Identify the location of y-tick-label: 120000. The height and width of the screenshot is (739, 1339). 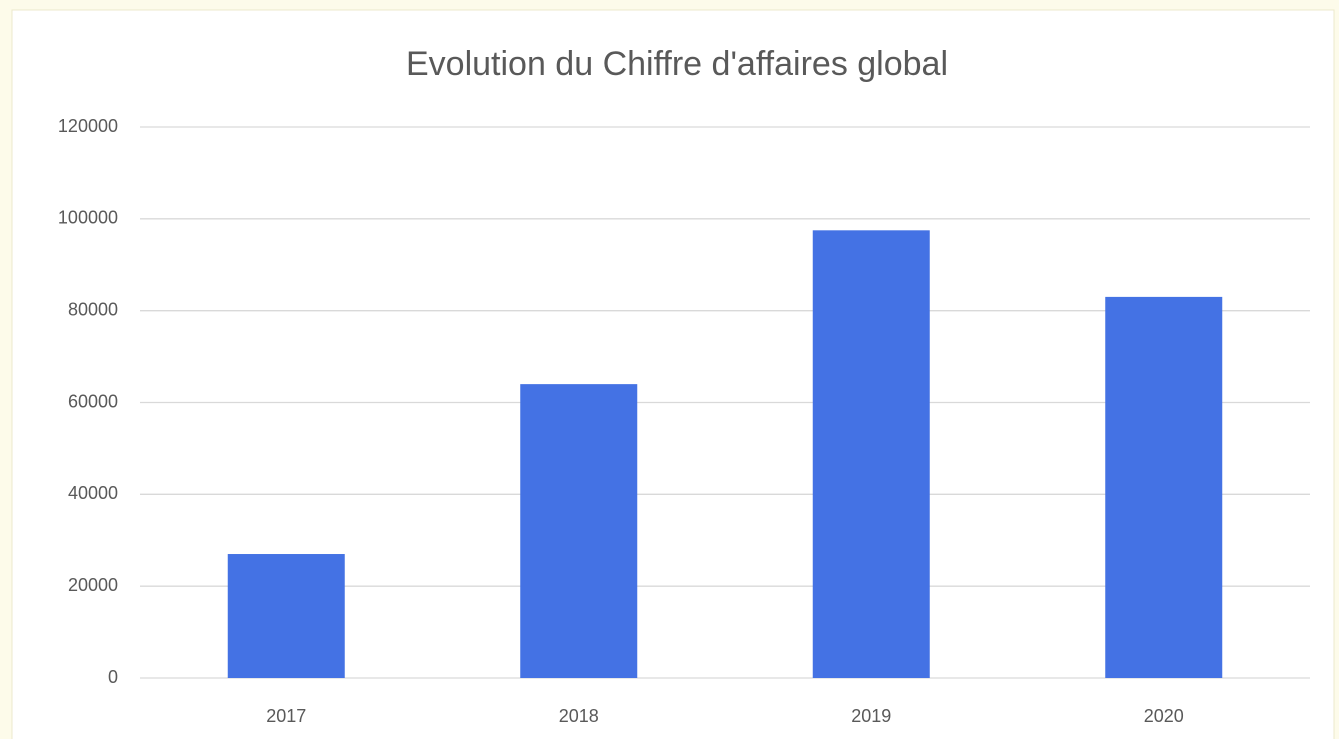
(88, 126).